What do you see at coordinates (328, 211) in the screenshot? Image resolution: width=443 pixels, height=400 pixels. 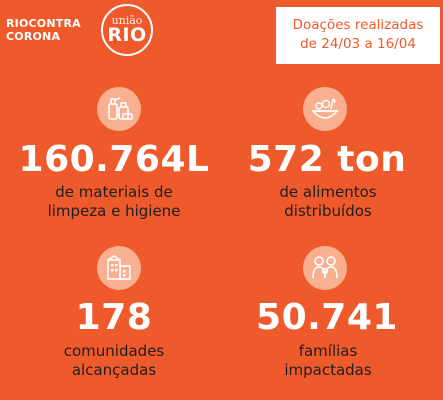 I see `stat-desc-food-line-2: distribuídos` at bounding box center [328, 211].